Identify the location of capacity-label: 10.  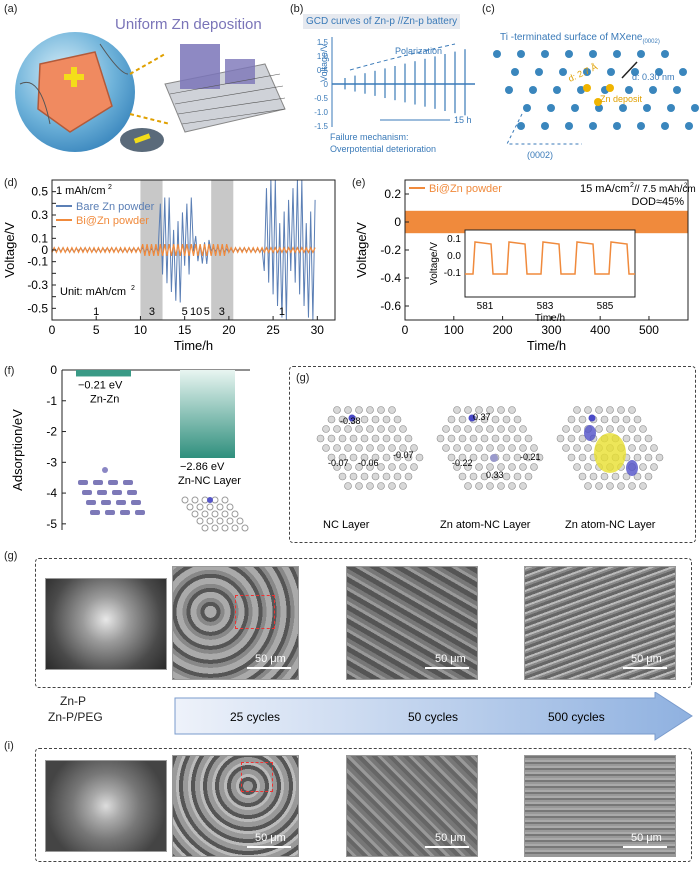
(196, 312).